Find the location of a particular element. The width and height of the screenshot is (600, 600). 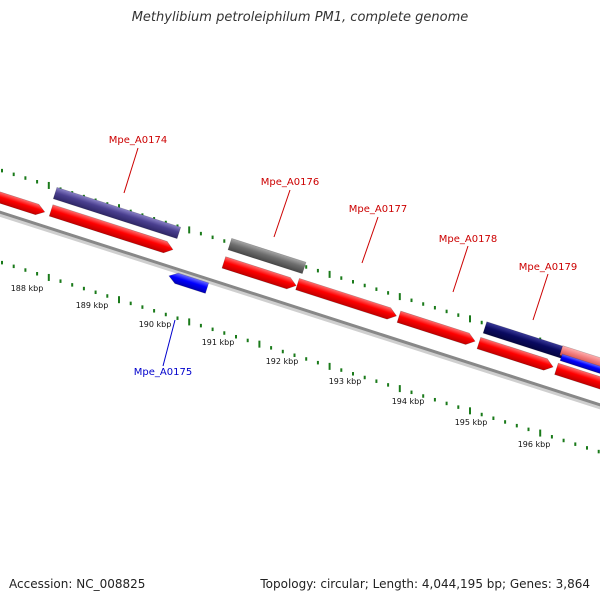

gene-label: Mpe_A0174 is located at coordinates (138, 140).